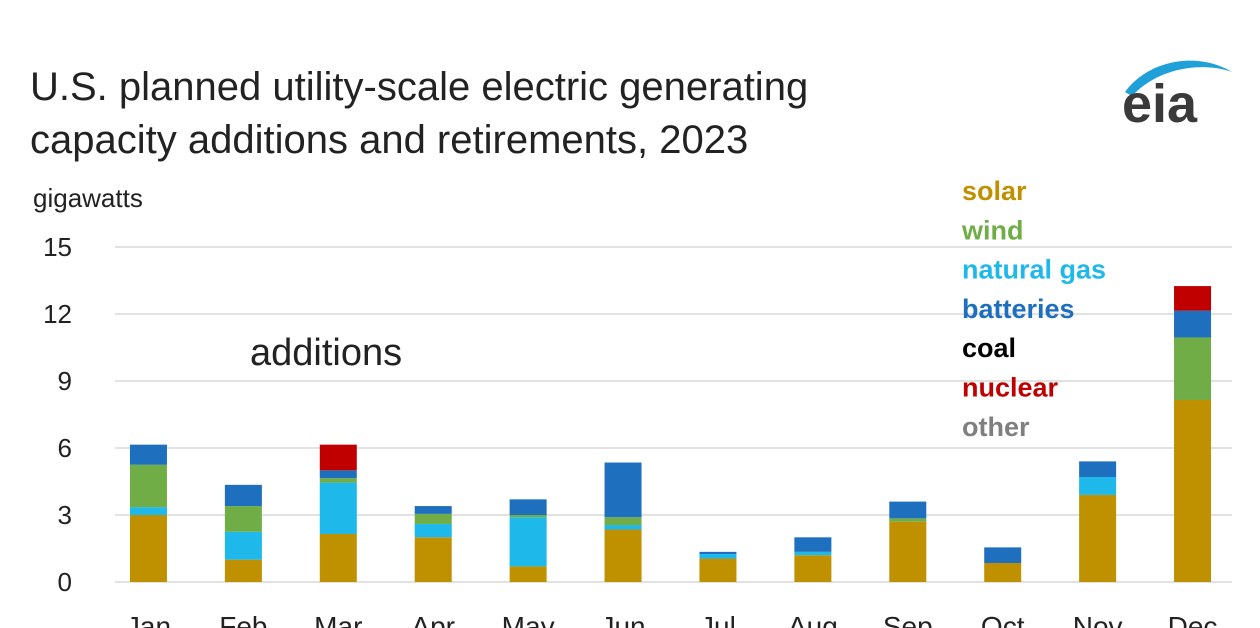  What do you see at coordinates (338, 619) in the screenshot?
I see `x-tick-label: Mar` at bounding box center [338, 619].